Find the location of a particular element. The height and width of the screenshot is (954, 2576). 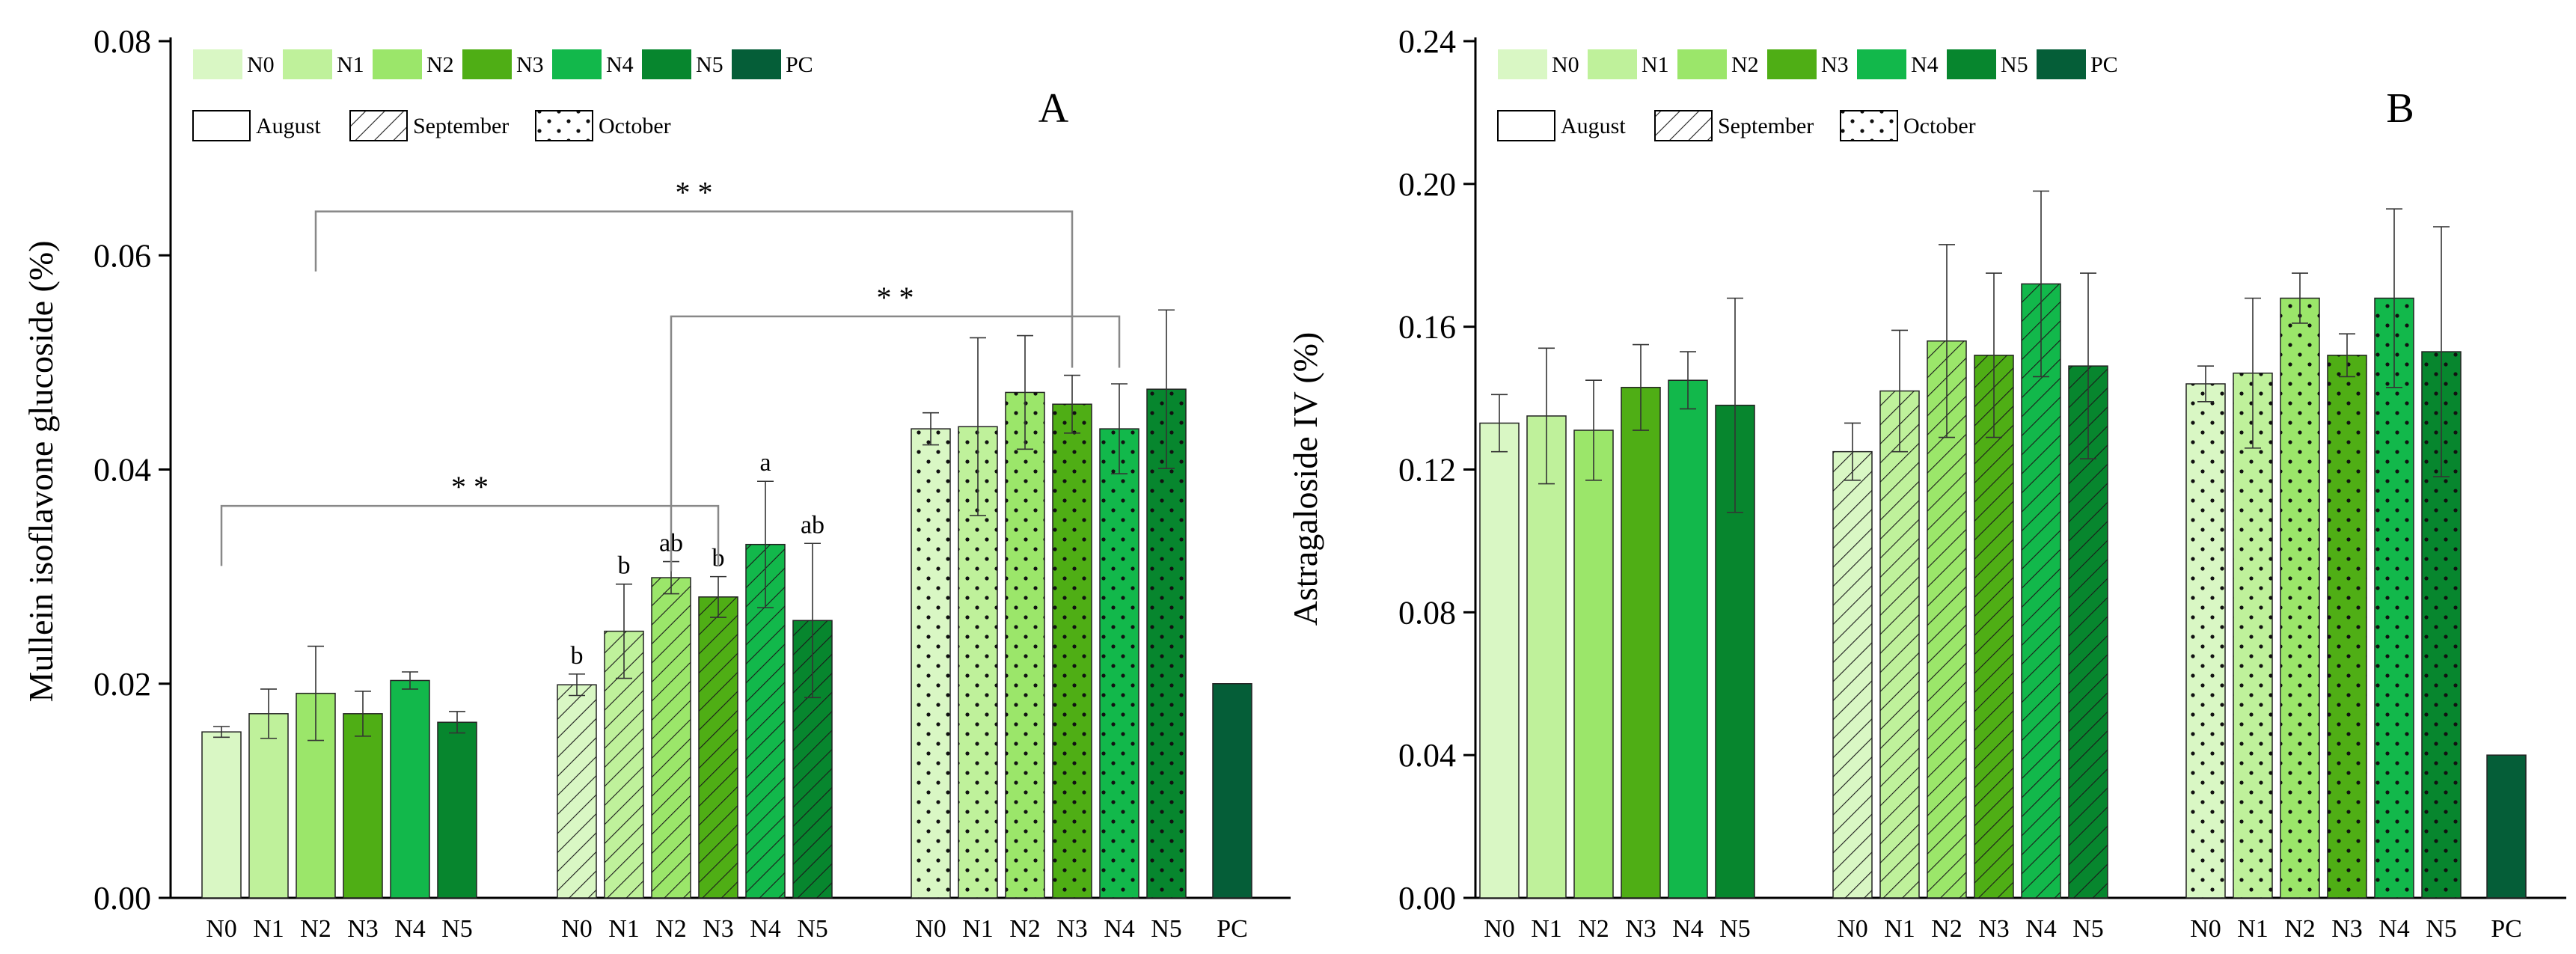

legend-label-n3: N3 is located at coordinates (530, 64).